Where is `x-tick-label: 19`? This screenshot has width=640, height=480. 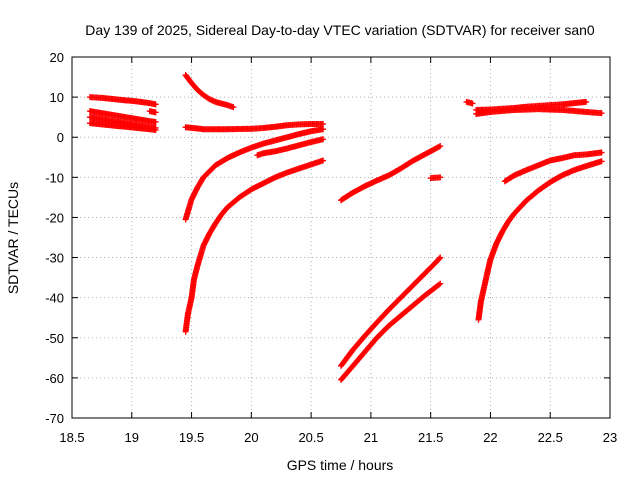
x-tick-label: 19 is located at coordinates (132, 437).